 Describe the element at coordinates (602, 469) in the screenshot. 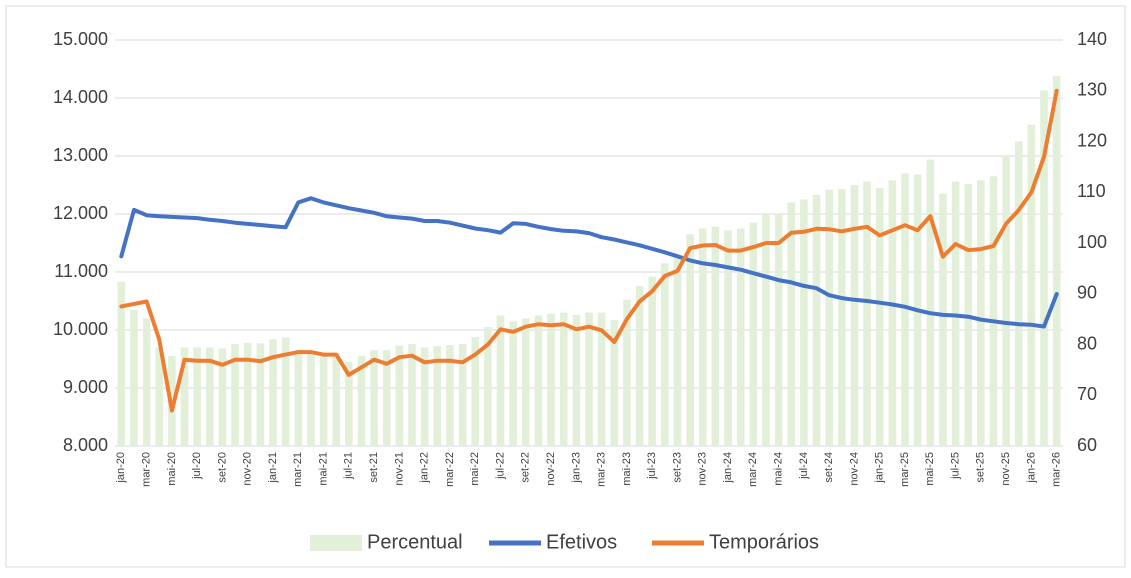

I see `x-tick-label: mar-23` at that location.